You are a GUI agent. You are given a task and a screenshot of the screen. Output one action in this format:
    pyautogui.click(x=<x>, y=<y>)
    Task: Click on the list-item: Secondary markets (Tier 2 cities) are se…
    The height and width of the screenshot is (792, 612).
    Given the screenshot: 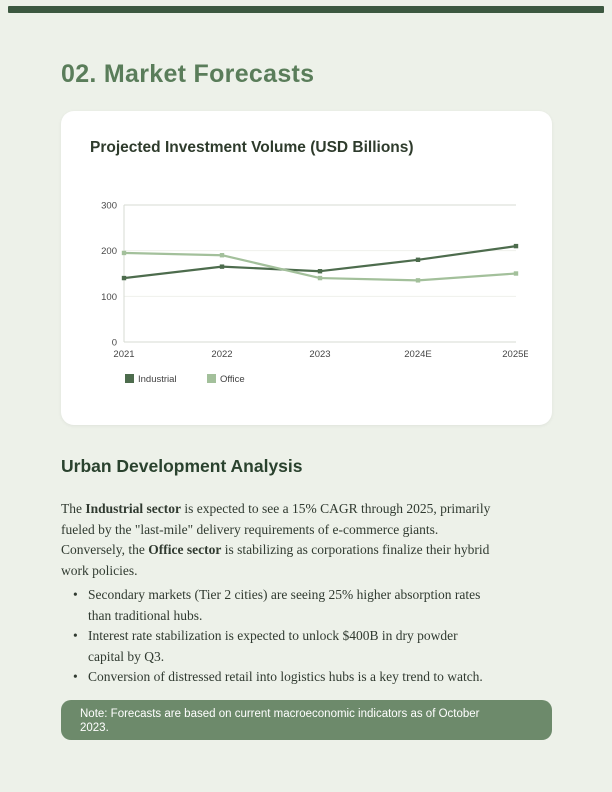 What is the action you would take?
    pyautogui.click(x=327, y=605)
    